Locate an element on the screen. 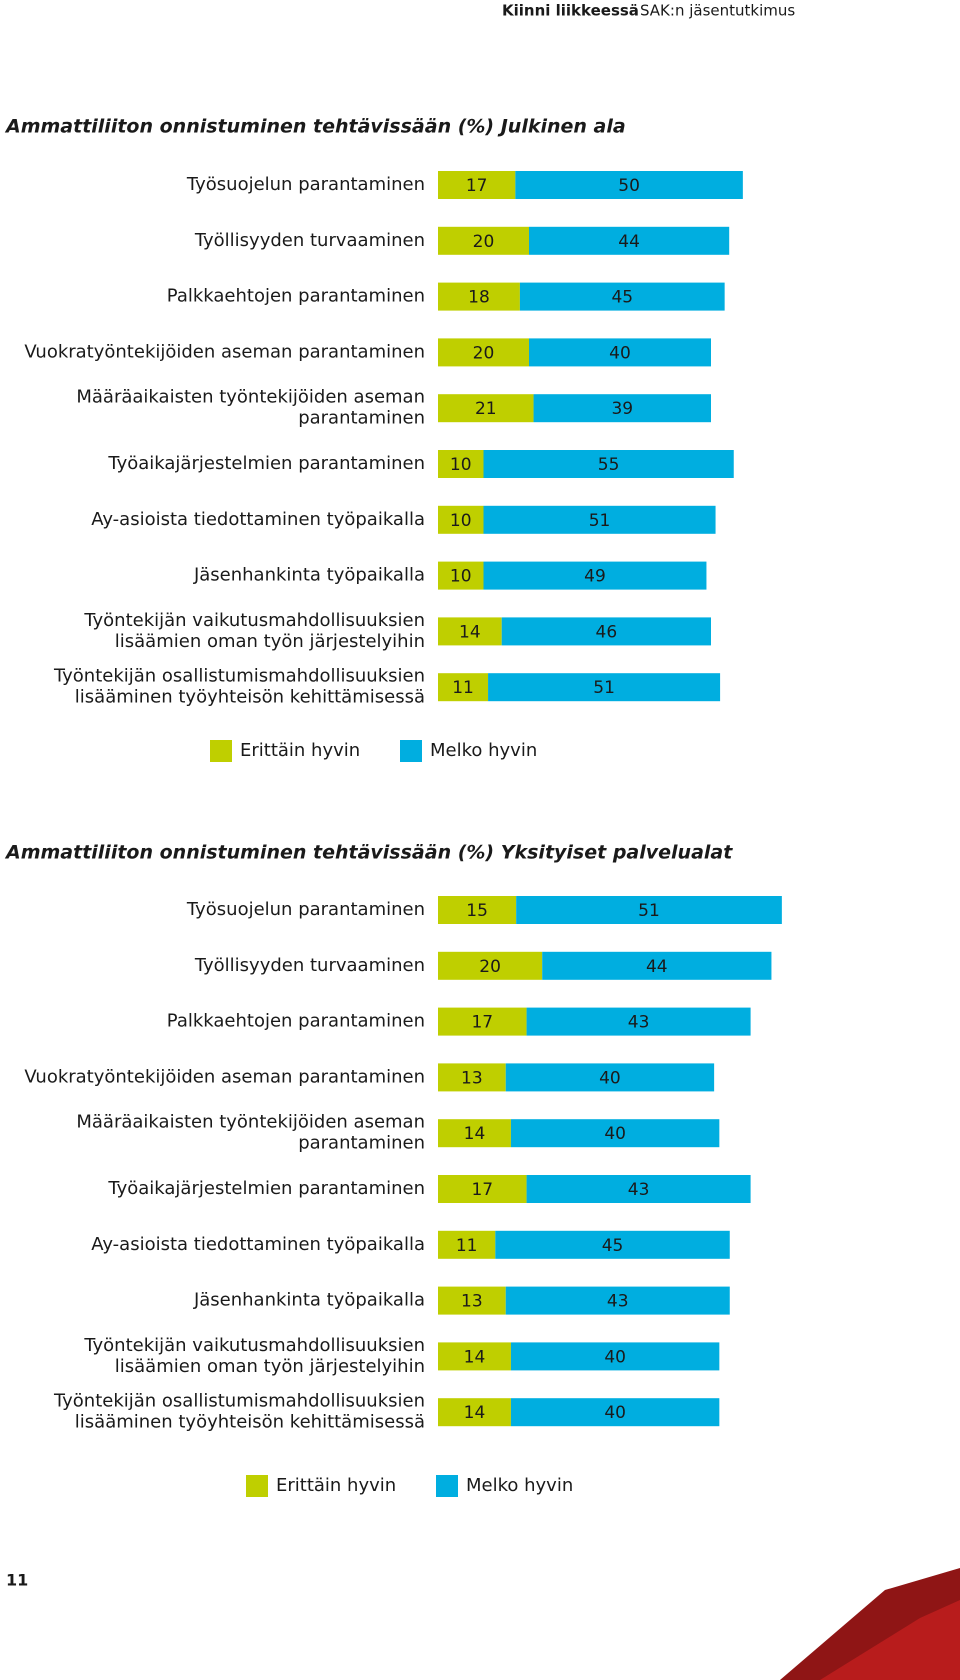  value-label: 50 is located at coordinates (629, 186).